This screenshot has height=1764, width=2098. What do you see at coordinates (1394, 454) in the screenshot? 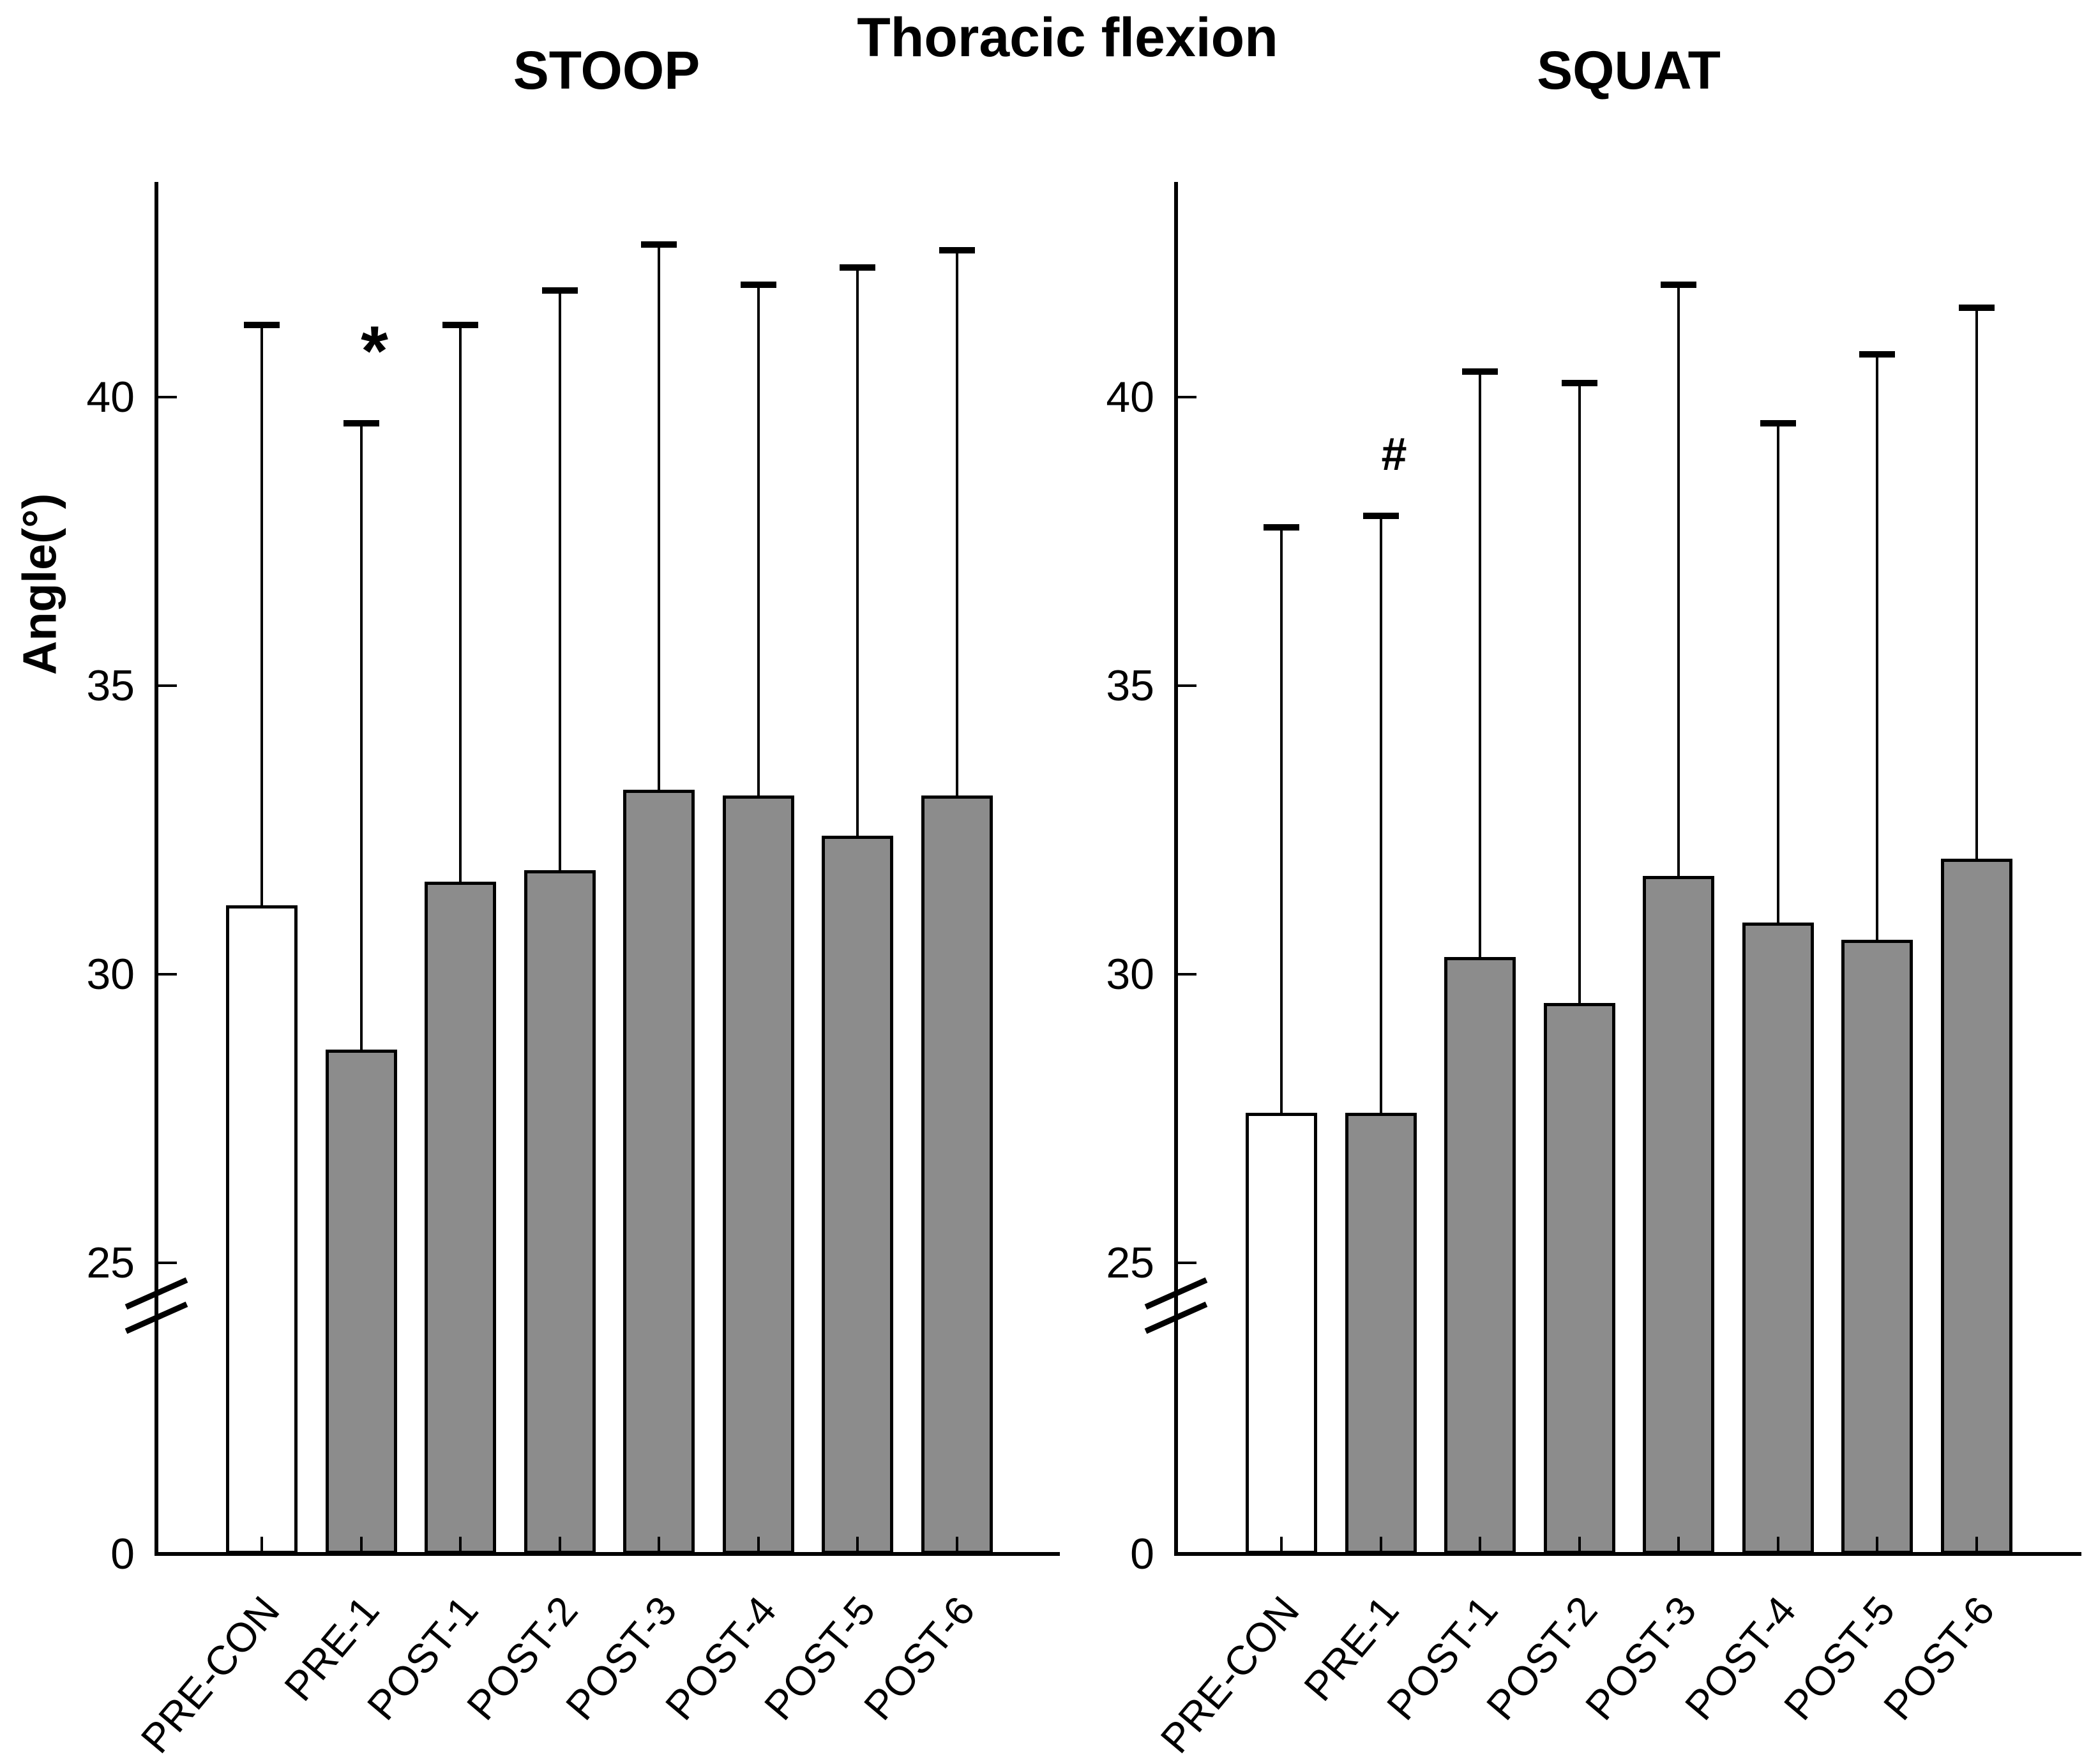
I see `significance-marker-squat: #` at bounding box center [1394, 454].